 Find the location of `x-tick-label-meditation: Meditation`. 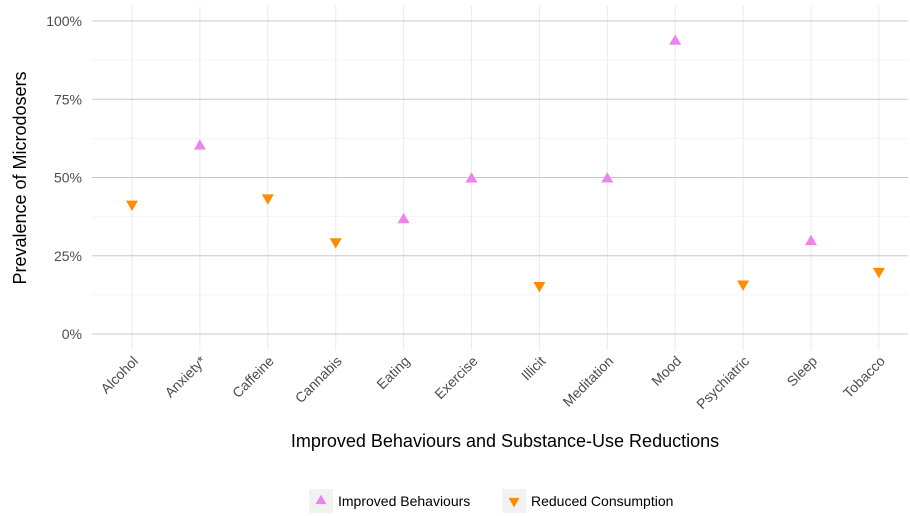

x-tick-label-meditation: Meditation is located at coordinates (587, 381).